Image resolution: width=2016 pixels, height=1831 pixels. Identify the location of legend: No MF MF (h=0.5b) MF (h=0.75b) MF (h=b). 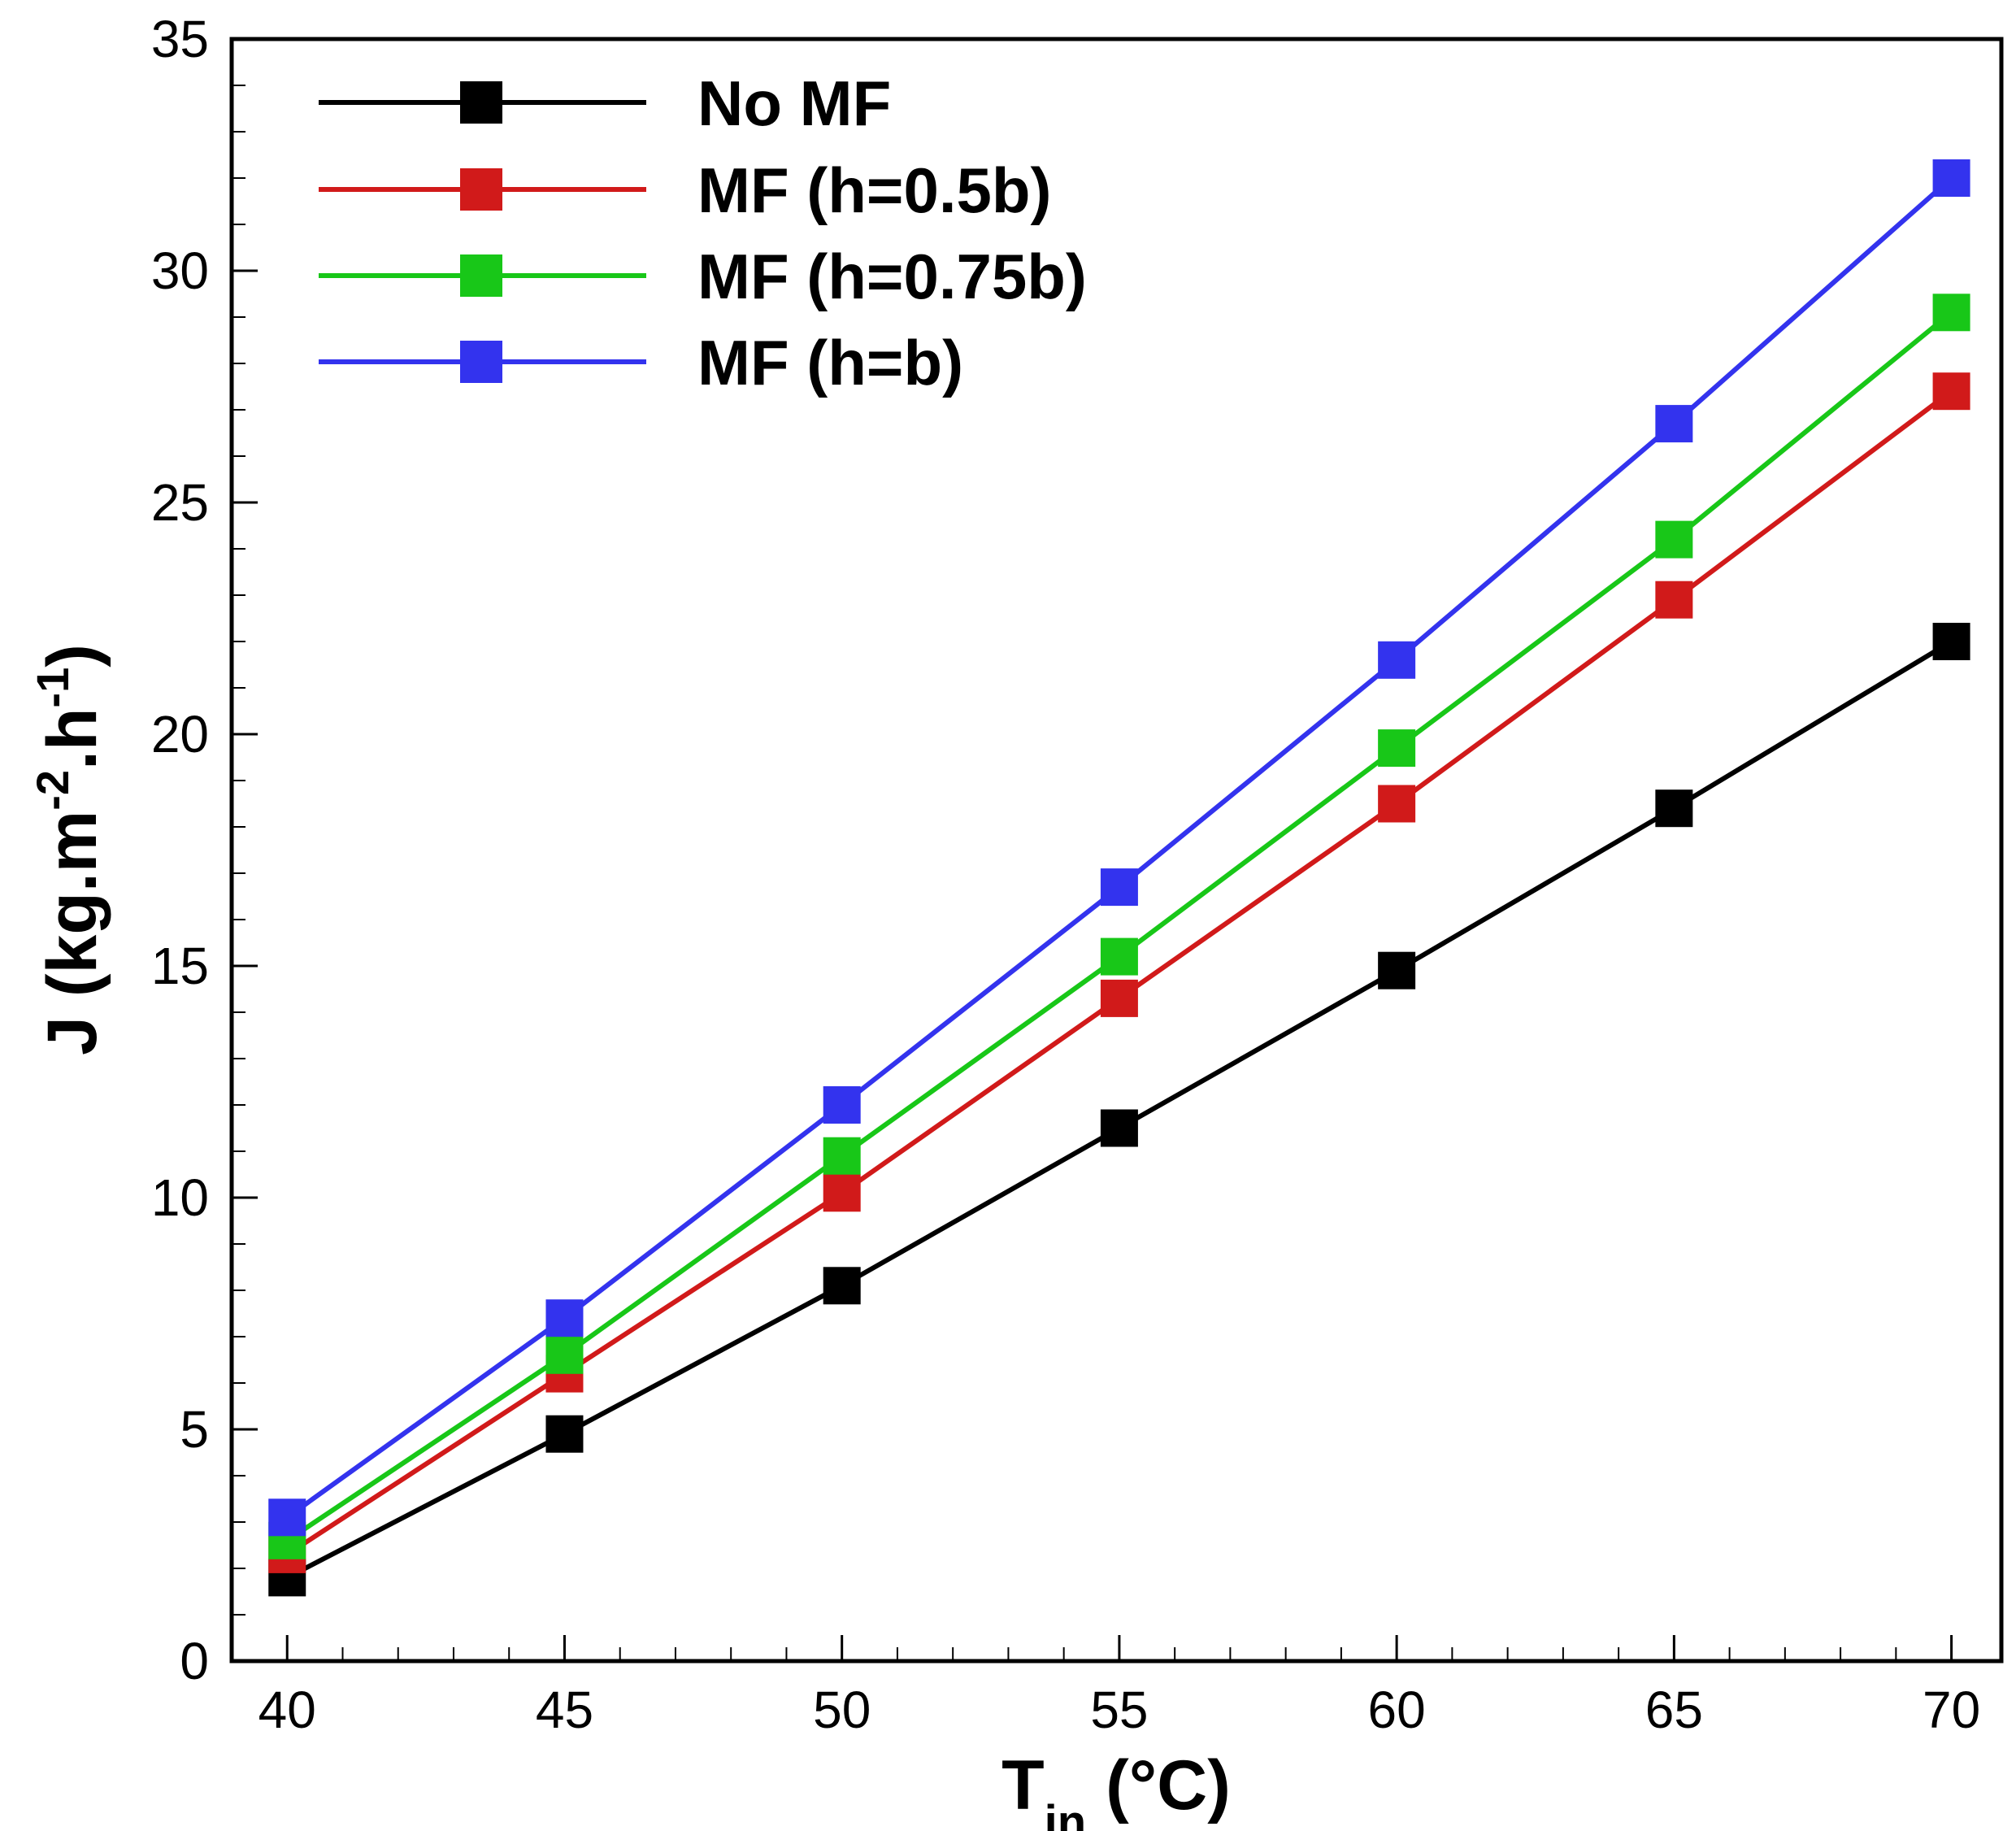
(703, 232).